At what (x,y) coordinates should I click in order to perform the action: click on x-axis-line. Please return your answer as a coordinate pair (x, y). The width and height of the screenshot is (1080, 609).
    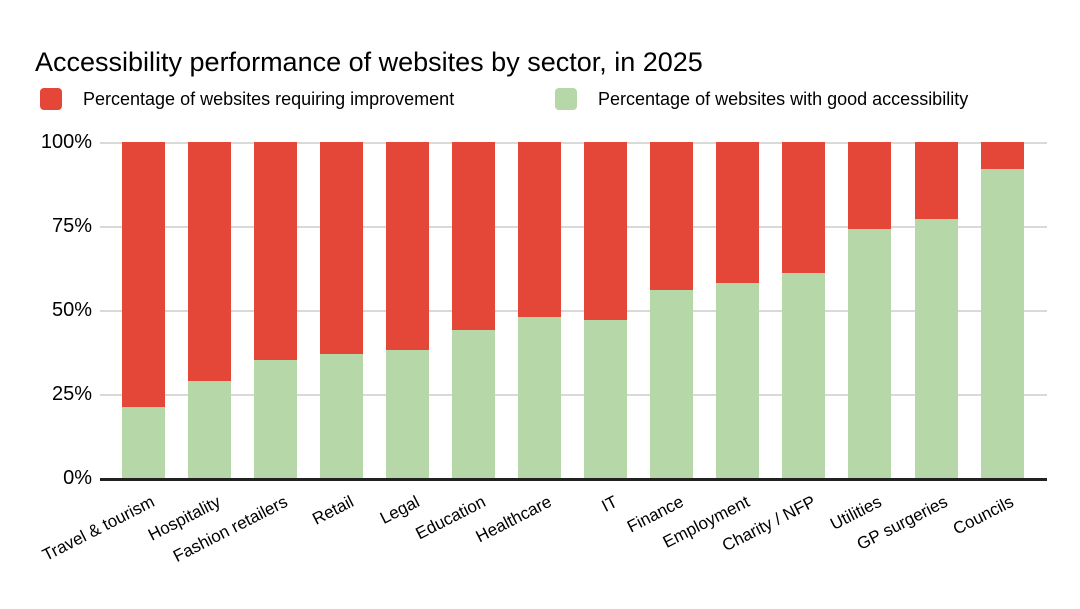
    Looking at the image, I should click on (573, 479).